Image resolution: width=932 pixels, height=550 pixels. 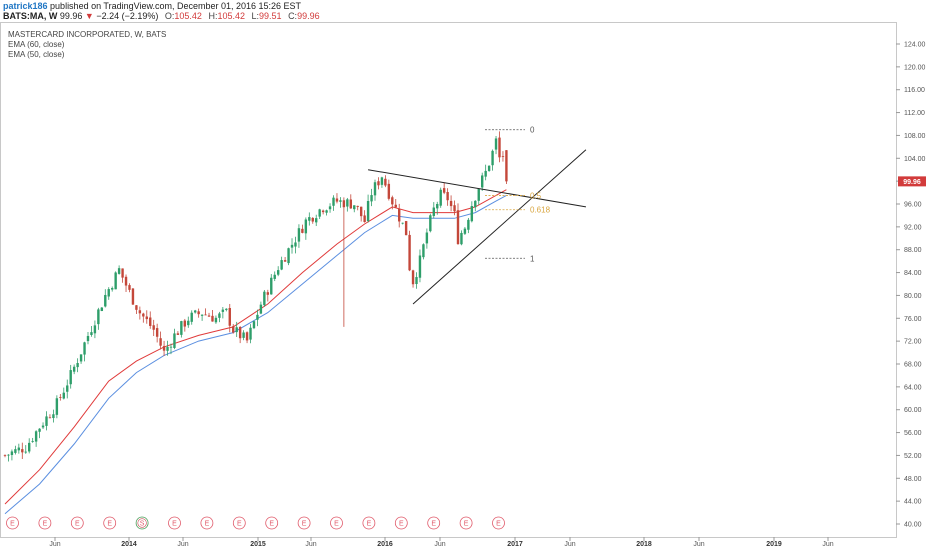 What do you see at coordinates (477, 188) in the screenshot?
I see `descending-resistance-line` at bounding box center [477, 188].